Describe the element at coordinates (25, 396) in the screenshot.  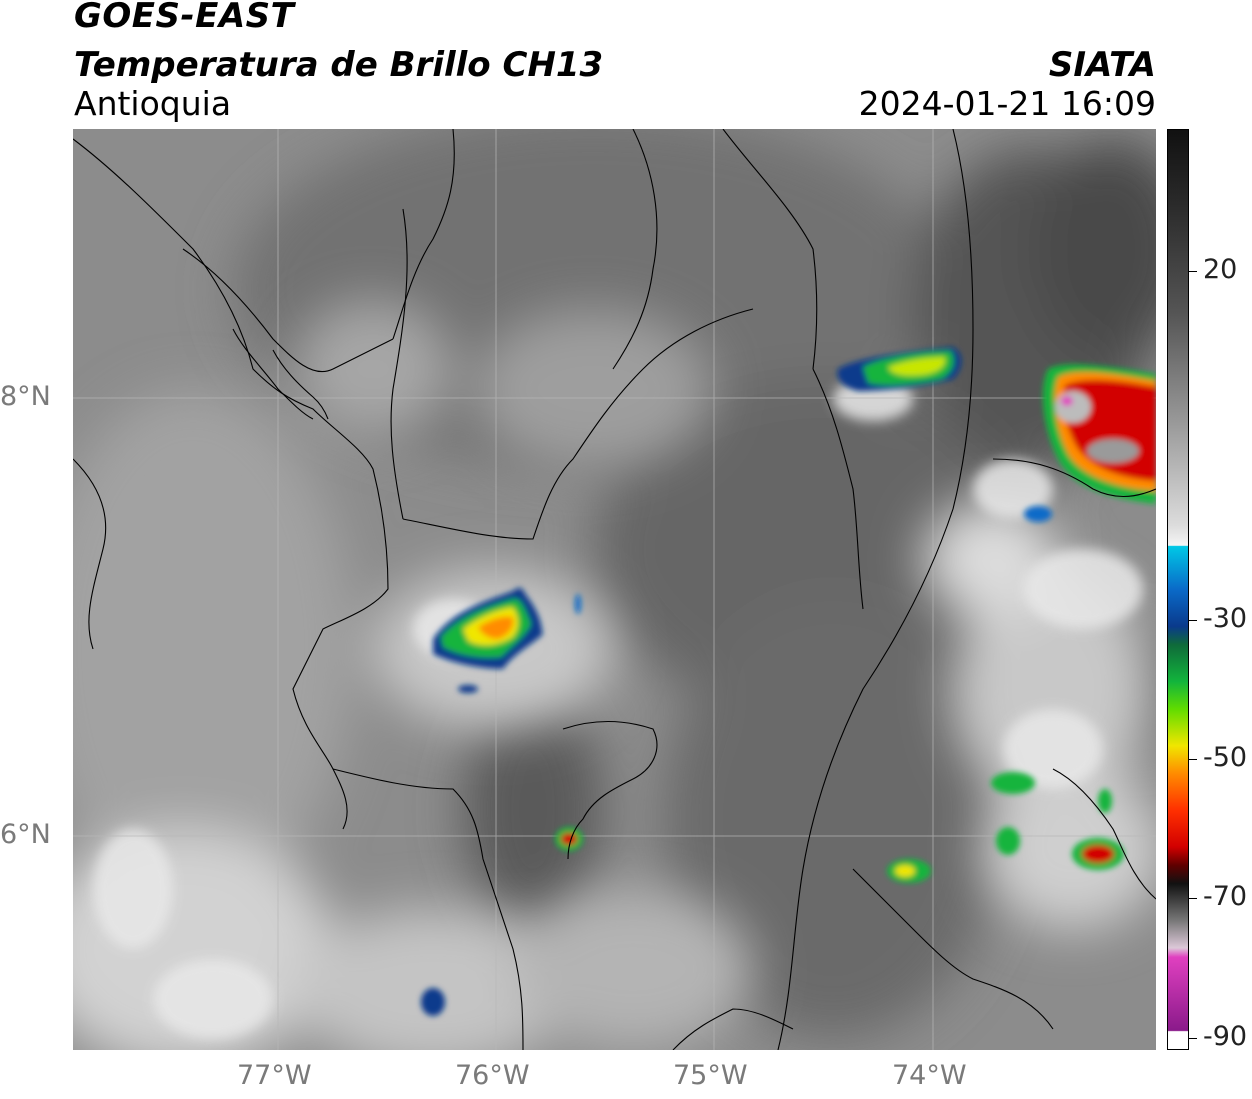
I see `lat-tick-8n: 8°N` at that location.